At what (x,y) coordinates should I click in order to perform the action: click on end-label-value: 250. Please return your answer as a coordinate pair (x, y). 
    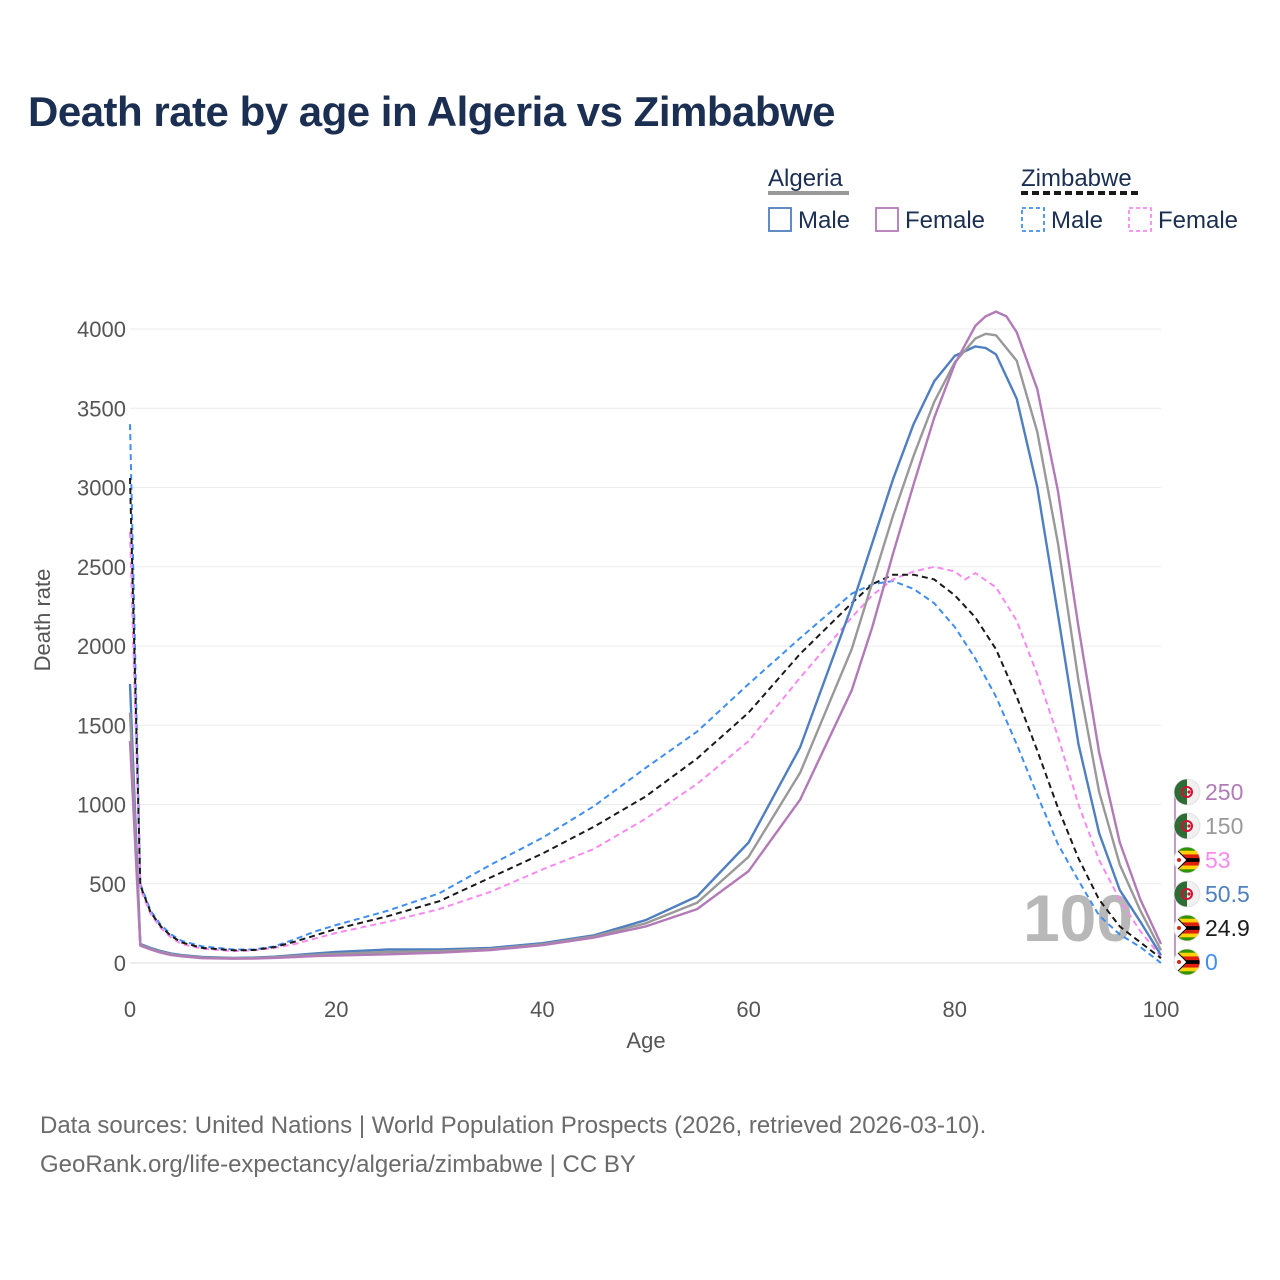
    Looking at the image, I should click on (1224, 792).